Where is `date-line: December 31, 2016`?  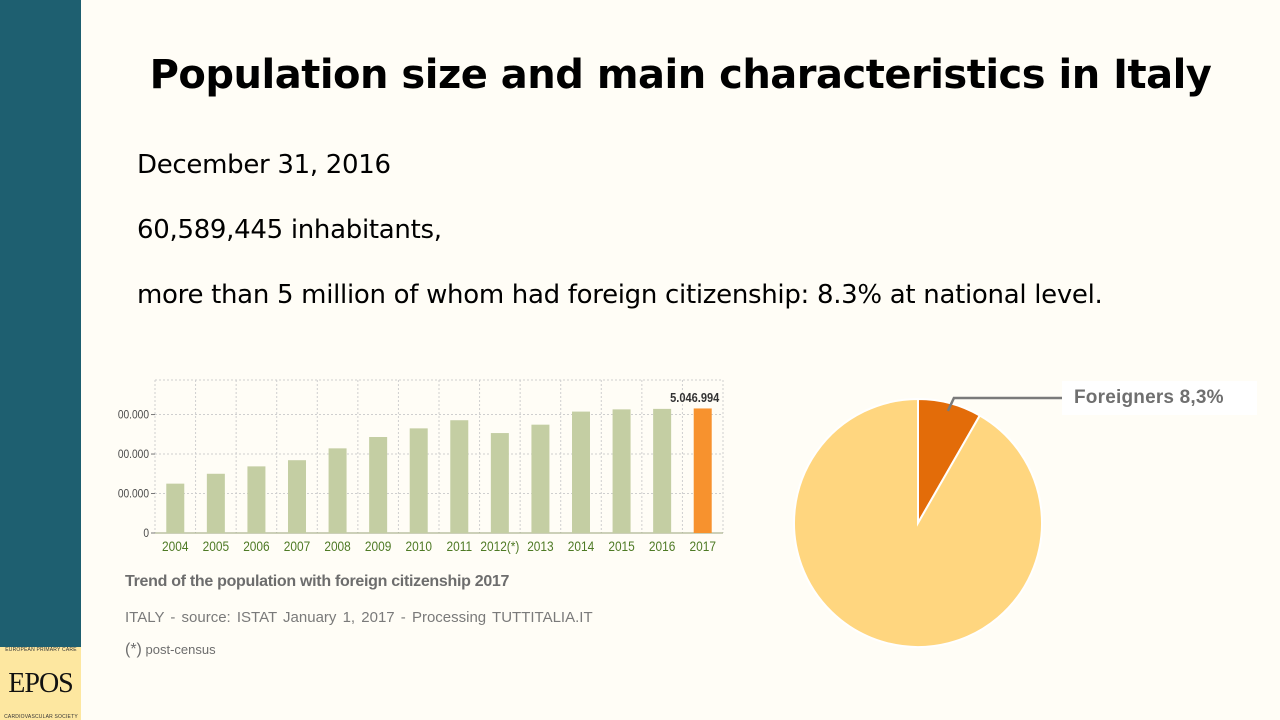 date-line: December 31, 2016 is located at coordinates (264, 165).